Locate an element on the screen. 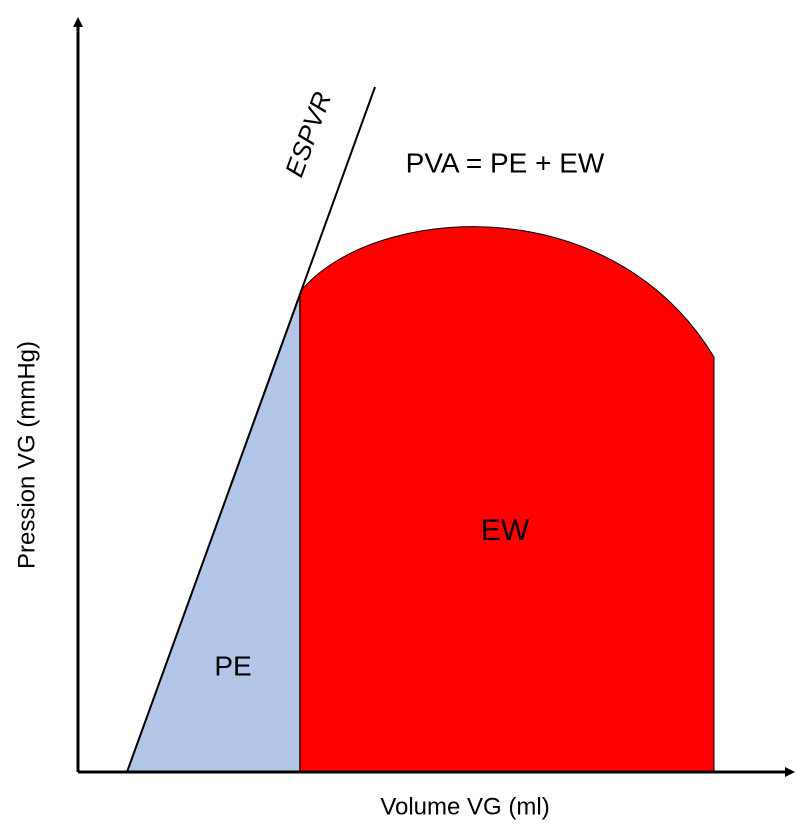  y-axis-label: Pression VG (mmHg) is located at coordinates (26, 455).